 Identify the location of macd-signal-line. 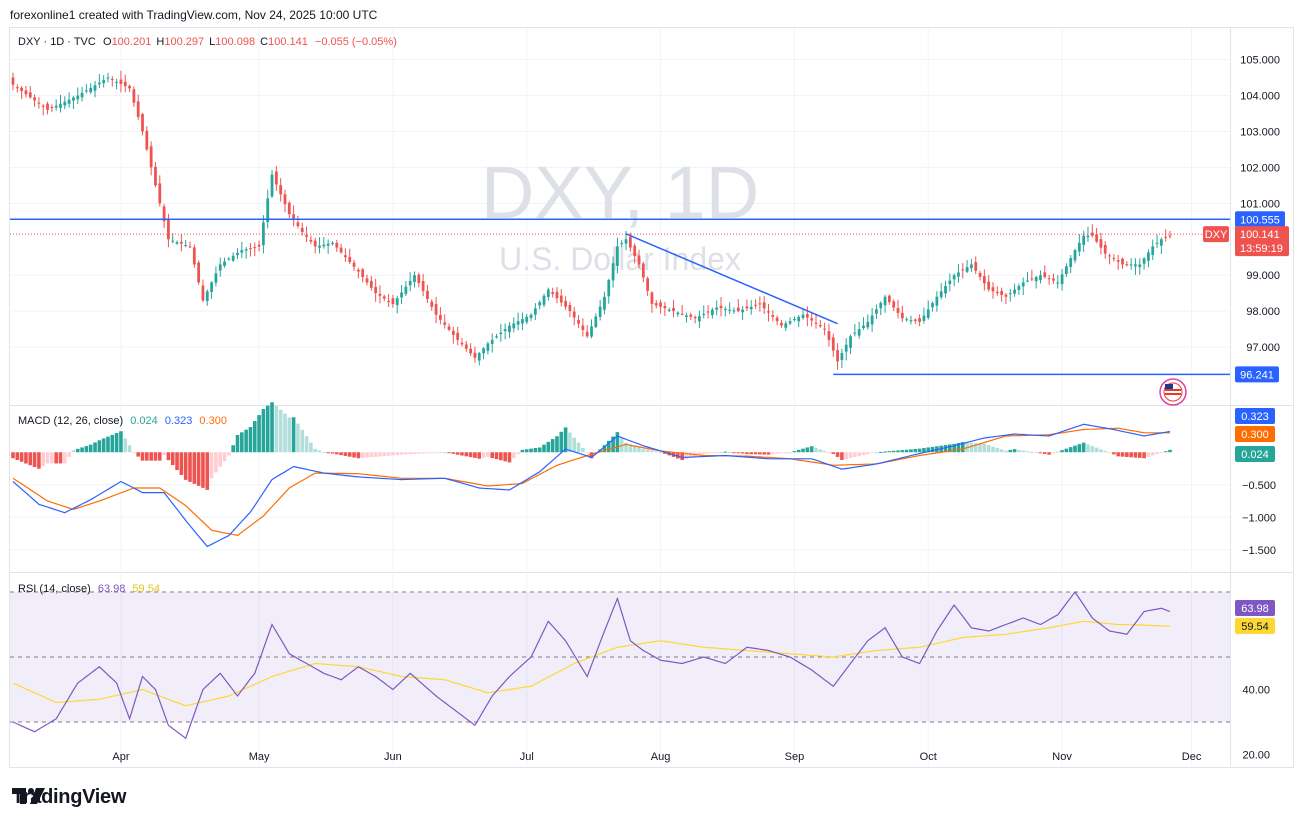
(591, 482).